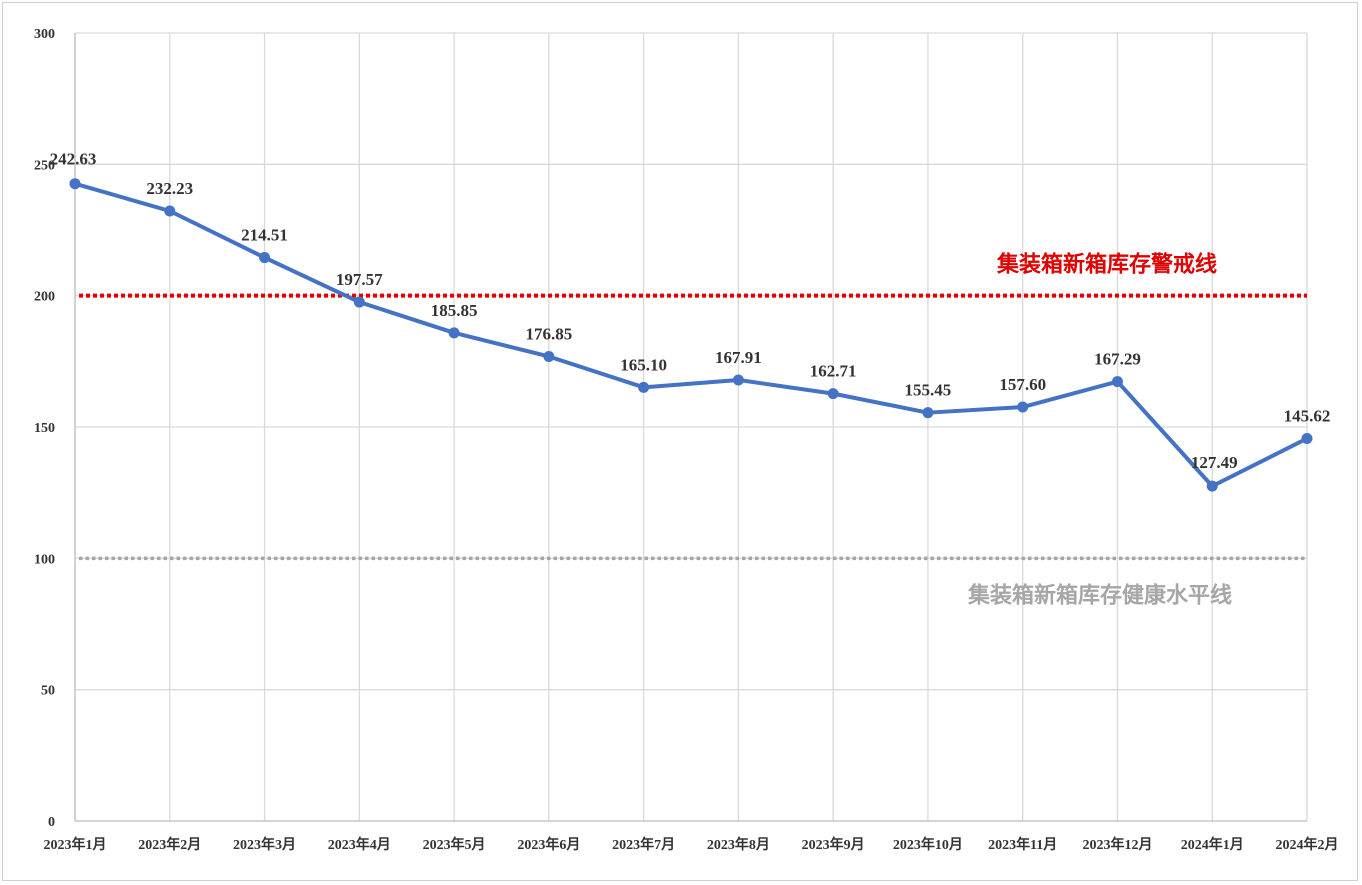 This screenshot has width=1362, height=885. What do you see at coordinates (548, 844) in the screenshot?
I see `x-tick-label: 2023年6月` at bounding box center [548, 844].